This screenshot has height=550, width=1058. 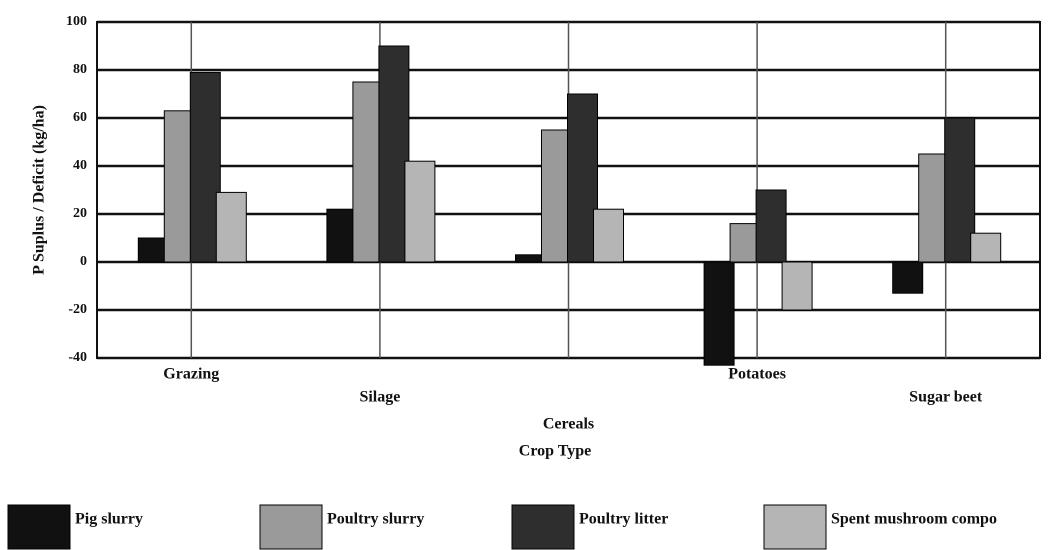 What do you see at coordinates (80, 165) in the screenshot?
I see `y-tick-label: 40` at bounding box center [80, 165].